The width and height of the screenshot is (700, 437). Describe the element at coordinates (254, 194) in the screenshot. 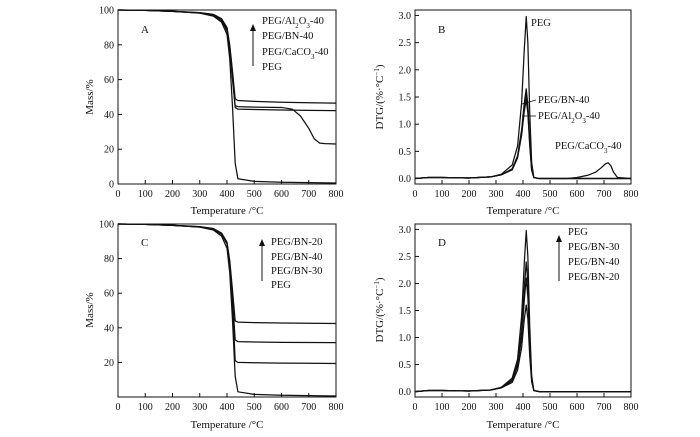

I see `panel-a-xtick-label: 500` at that location.